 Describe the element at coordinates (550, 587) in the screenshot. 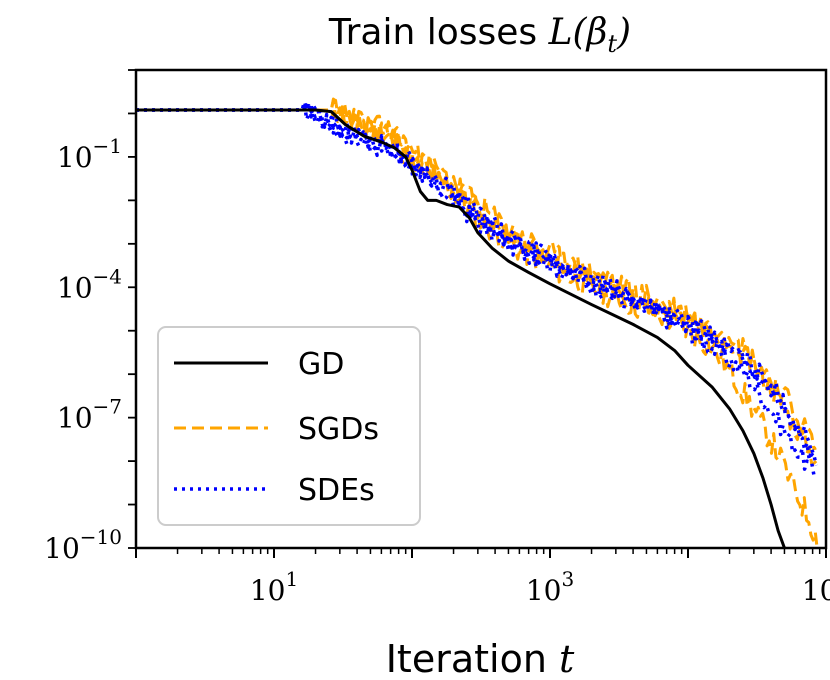

I see `x-tick-label: 10³` at that location.